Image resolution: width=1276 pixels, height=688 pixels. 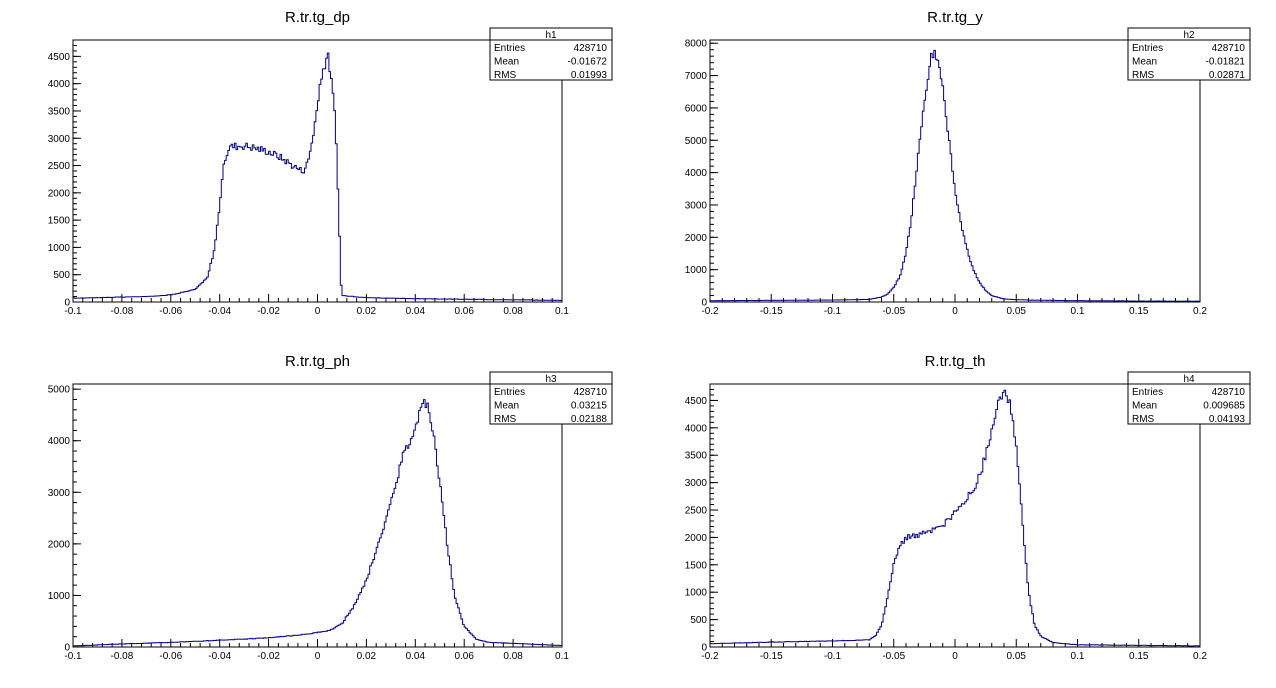 I want to click on y-tick-label: 6000, so click(x=696, y=108).